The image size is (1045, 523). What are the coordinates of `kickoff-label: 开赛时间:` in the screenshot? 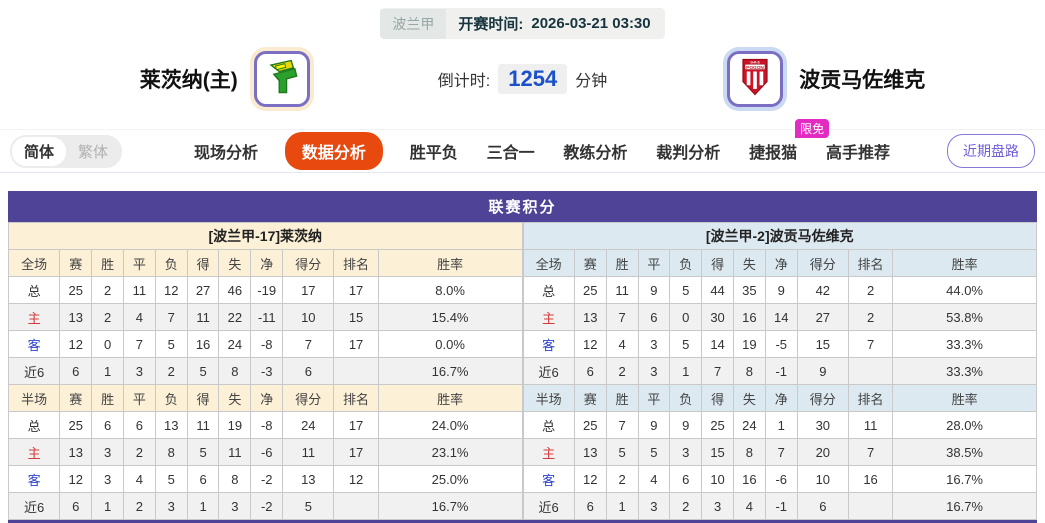 It's located at (491, 24).